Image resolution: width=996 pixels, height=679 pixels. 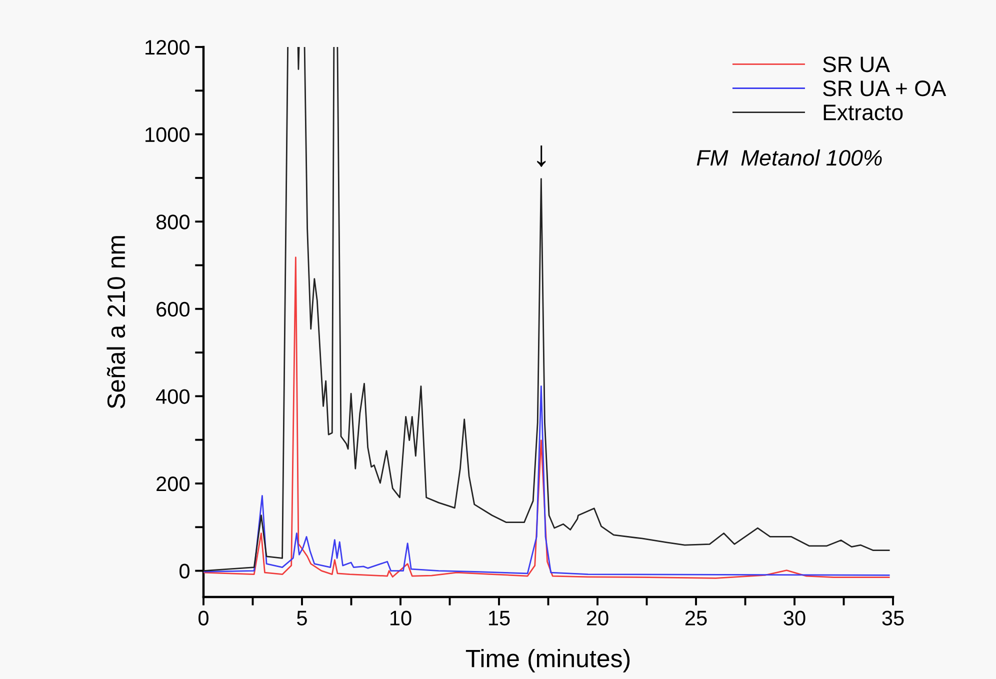 I want to click on y-tick-label: 200, so click(x=173, y=484).